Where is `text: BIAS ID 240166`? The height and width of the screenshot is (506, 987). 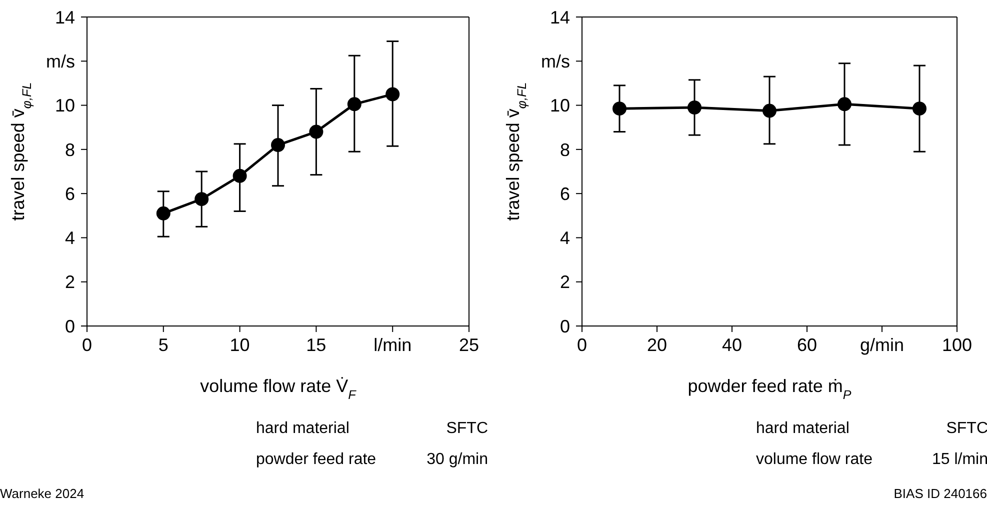 text: BIAS ID 240166 is located at coordinates (940, 493).